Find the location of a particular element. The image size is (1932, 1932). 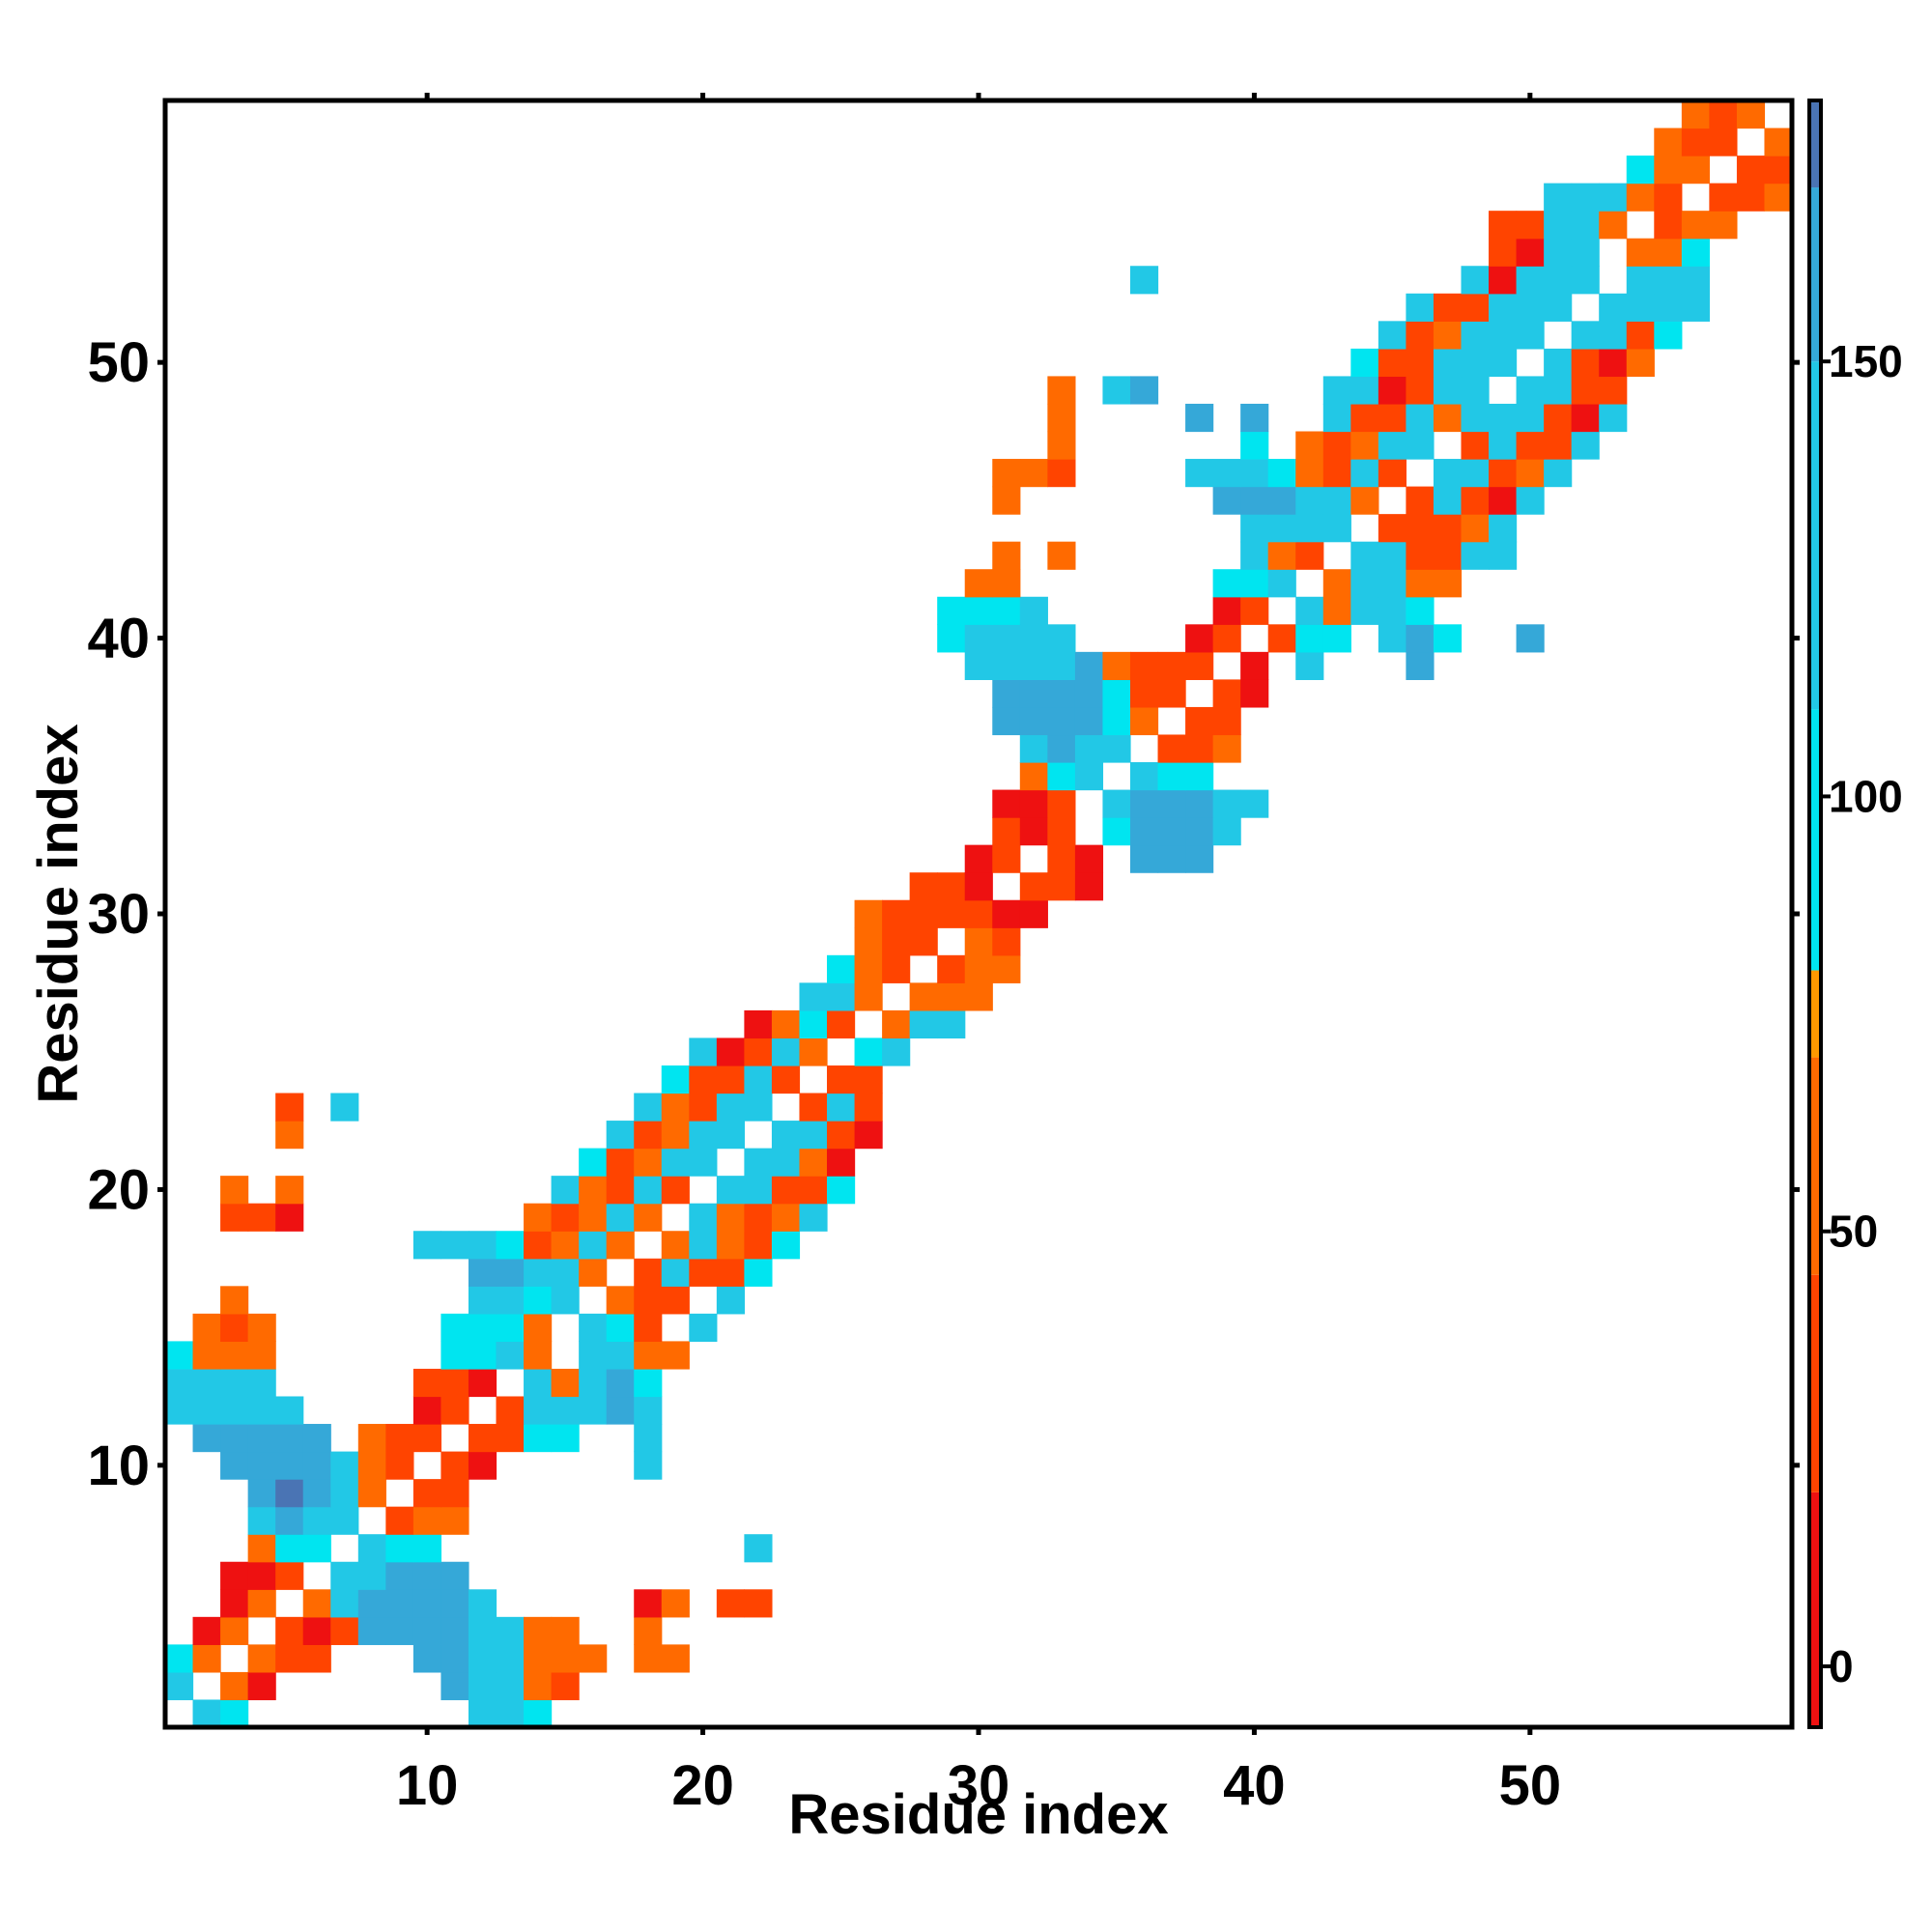

x-tick-label: 40 is located at coordinates (1254, 1785).